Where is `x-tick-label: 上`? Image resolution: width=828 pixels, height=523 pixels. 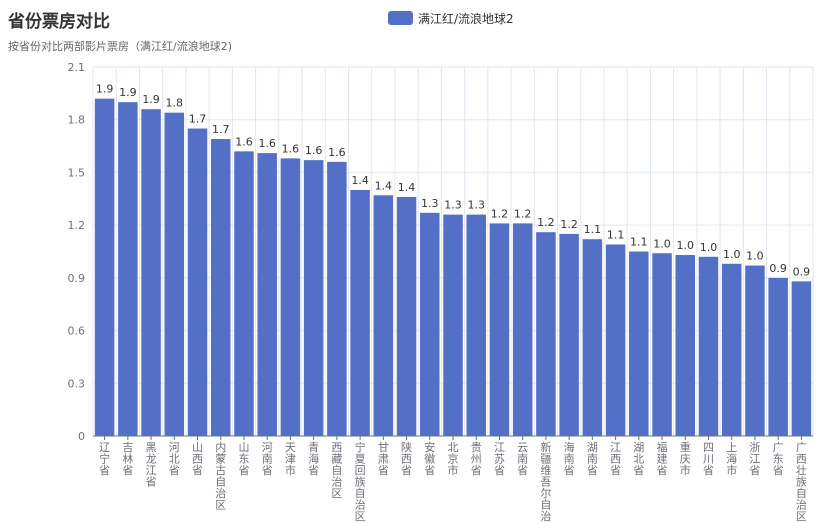
x-tick-label: 上 is located at coordinates (731, 447).